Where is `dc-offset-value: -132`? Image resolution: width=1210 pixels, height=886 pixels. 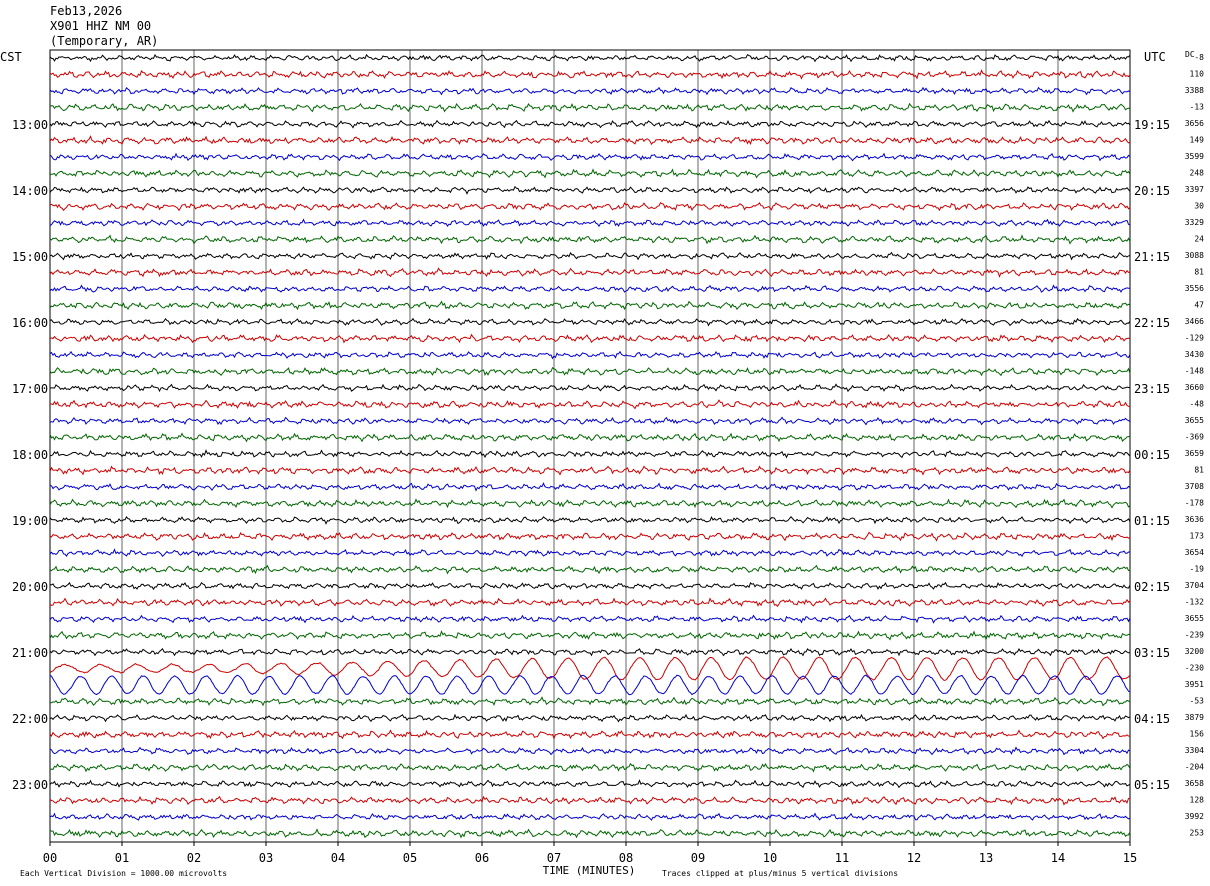
dc-offset-value: -132 is located at coordinates (1194, 602).